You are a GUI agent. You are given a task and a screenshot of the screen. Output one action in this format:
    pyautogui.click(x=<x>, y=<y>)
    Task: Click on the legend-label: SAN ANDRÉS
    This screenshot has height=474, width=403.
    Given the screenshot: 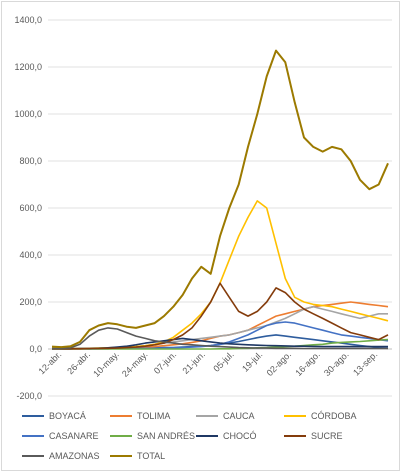 What is the action you would take?
    pyautogui.click(x=166, y=436)
    